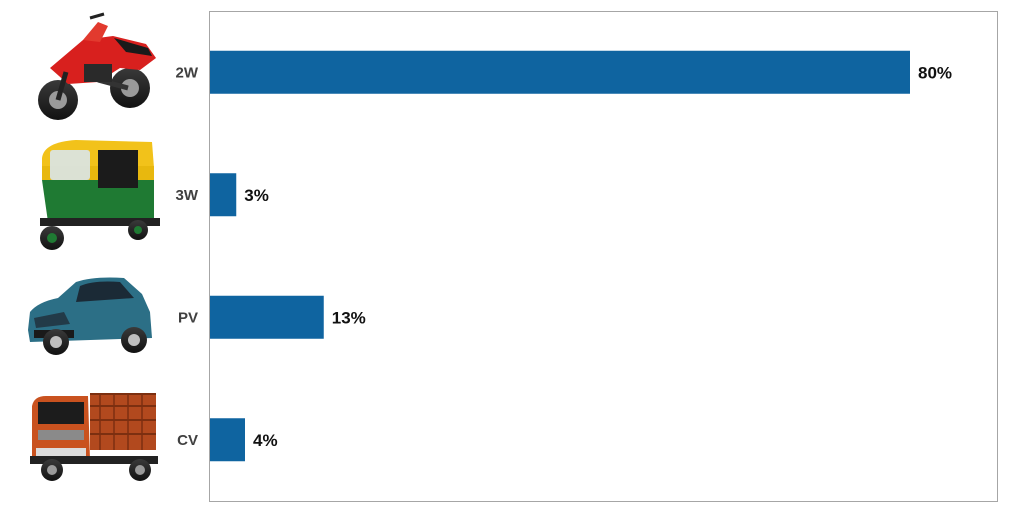 This screenshot has height=519, width=1024. Describe the element at coordinates (187, 72) in the screenshot. I see `category-label-2w: 2W` at that location.